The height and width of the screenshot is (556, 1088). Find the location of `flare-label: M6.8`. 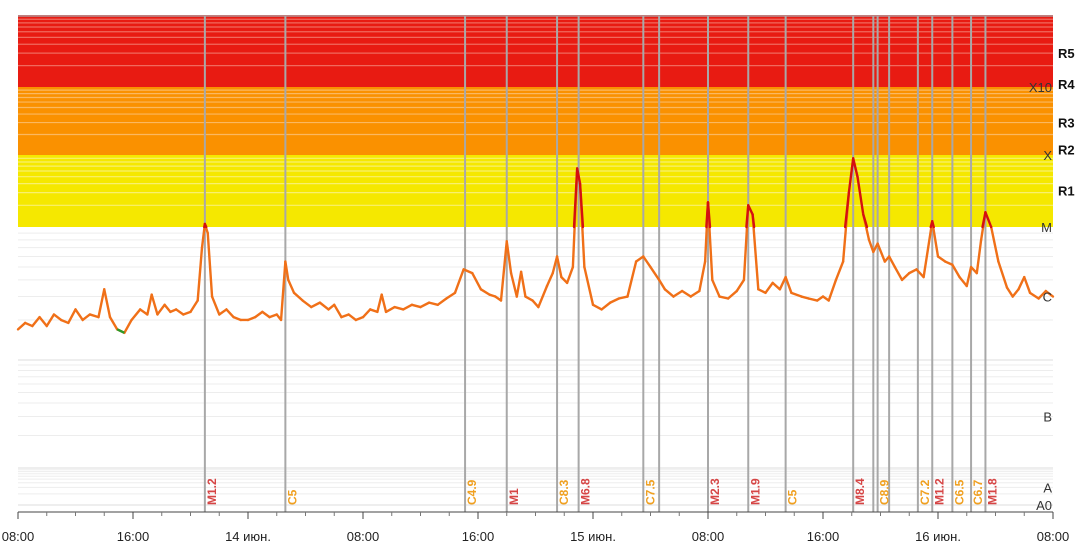

flare-label: M6.8 is located at coordinates (586, 491).